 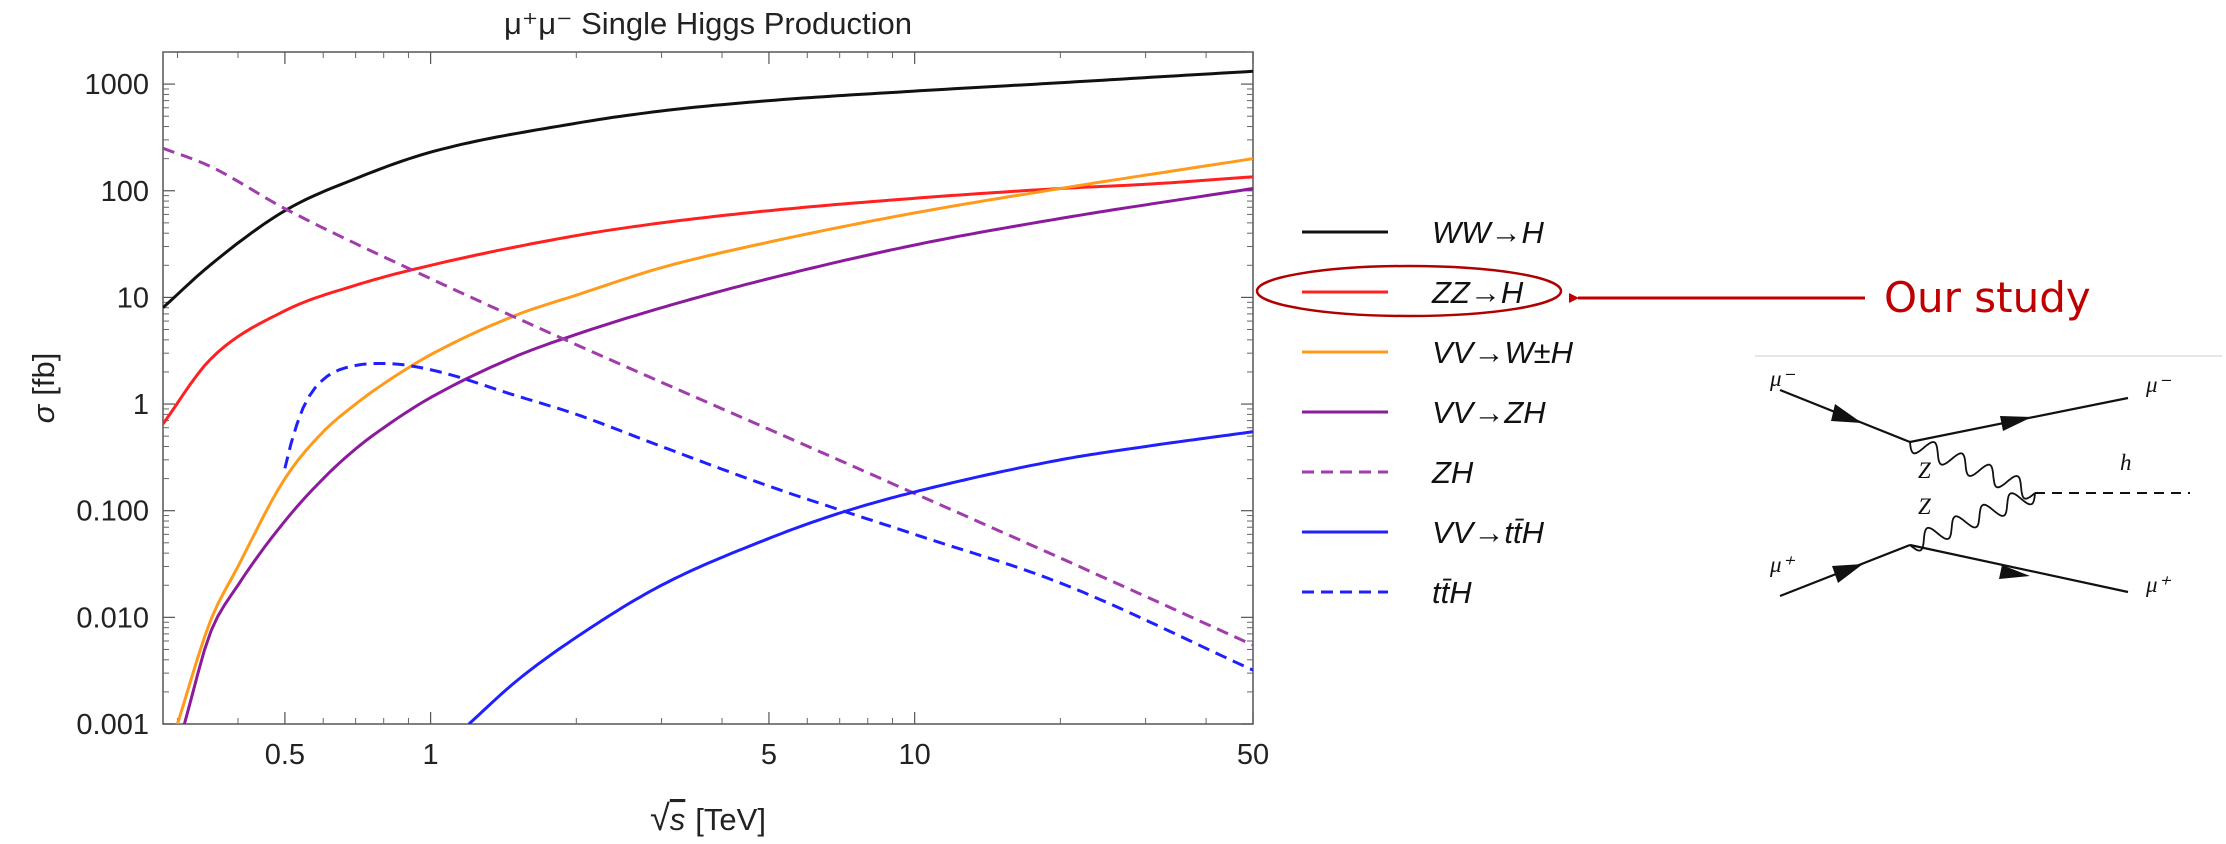 What do you see at coordinates (769, 755) in the screenshot?
I see `x-tick-label: 5` at bounding box center [769, 755].